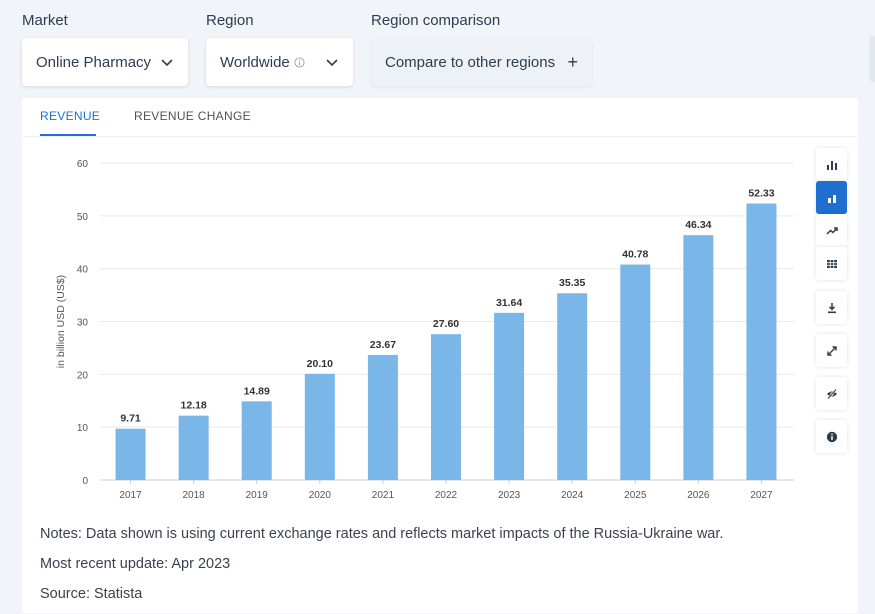 The width and height of the screenshot is (875, 614). I want to click on data-label: 35.35, so click(572, 283).